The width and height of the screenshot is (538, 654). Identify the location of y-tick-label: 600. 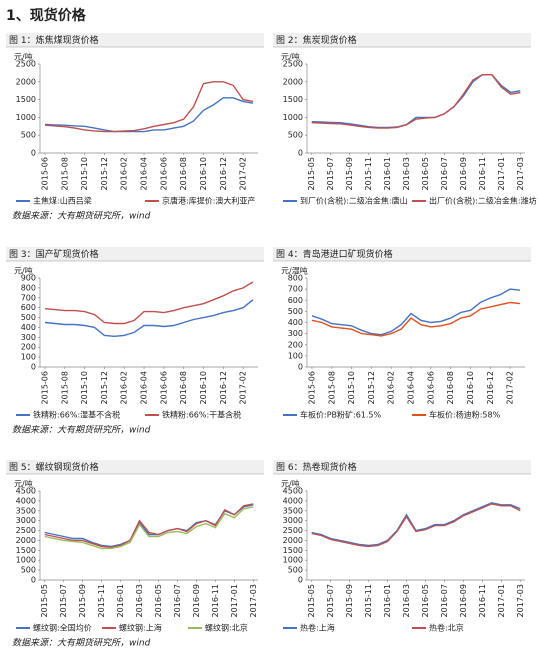
(28, 307).